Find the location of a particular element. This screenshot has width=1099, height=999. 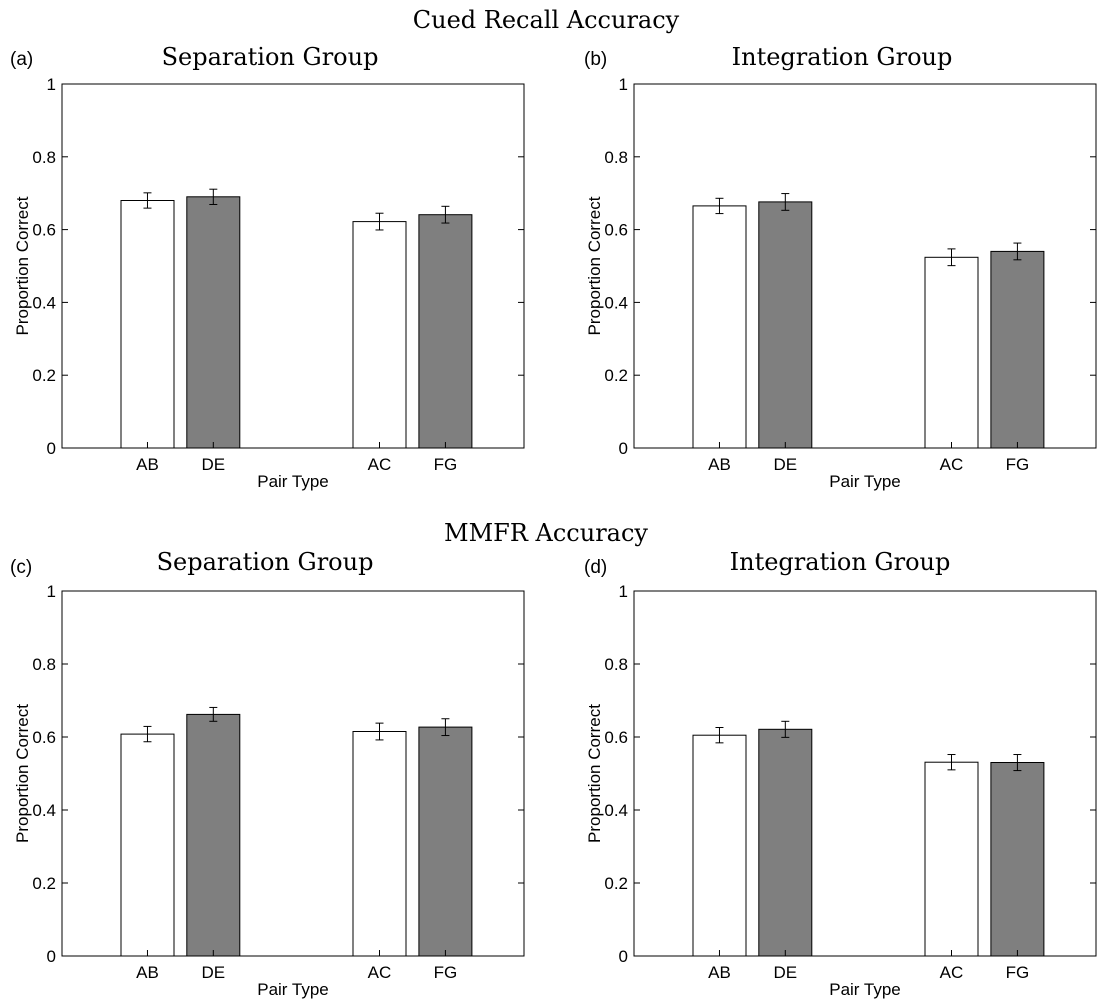

panel-label: (b) is located at coordinates (595, 59).